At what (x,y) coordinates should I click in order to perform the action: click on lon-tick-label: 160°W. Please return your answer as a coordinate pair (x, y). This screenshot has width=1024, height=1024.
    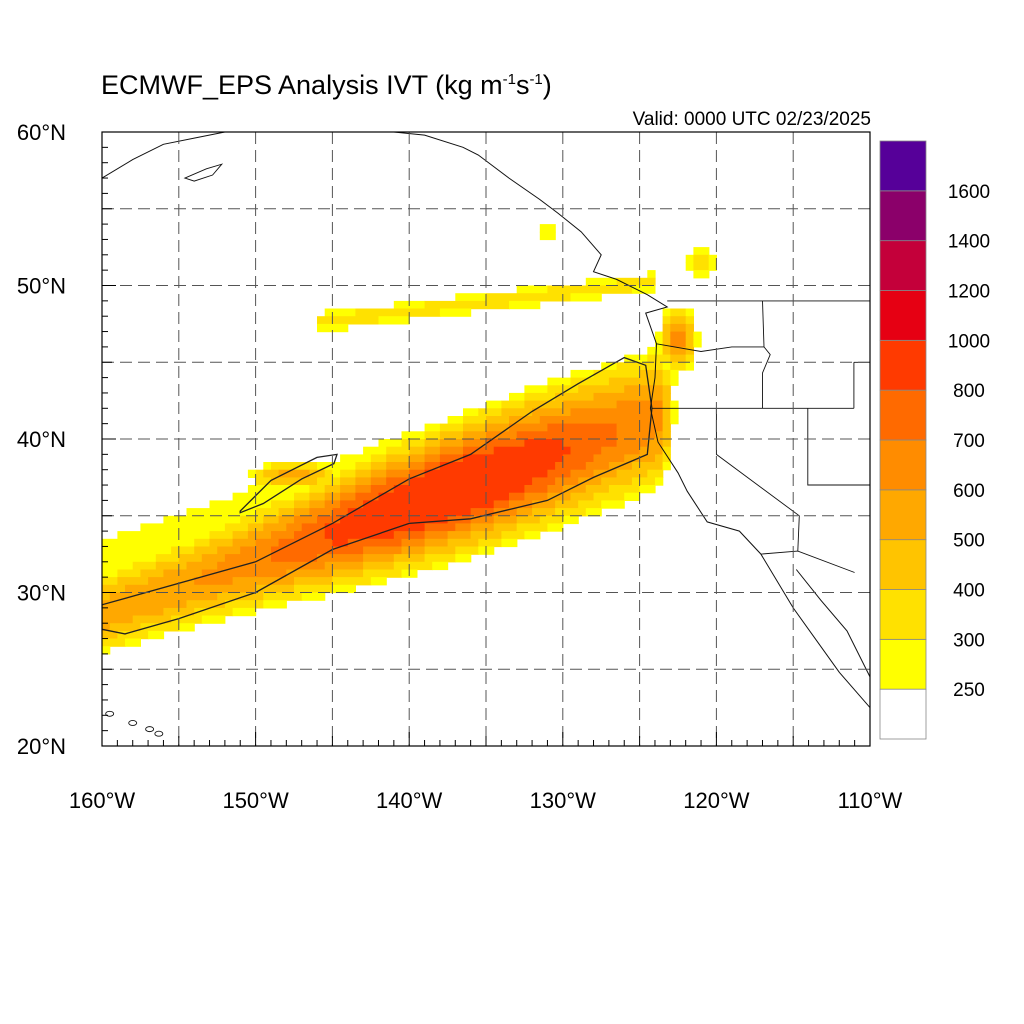
    Looking at the image, I should click on (102, 800).